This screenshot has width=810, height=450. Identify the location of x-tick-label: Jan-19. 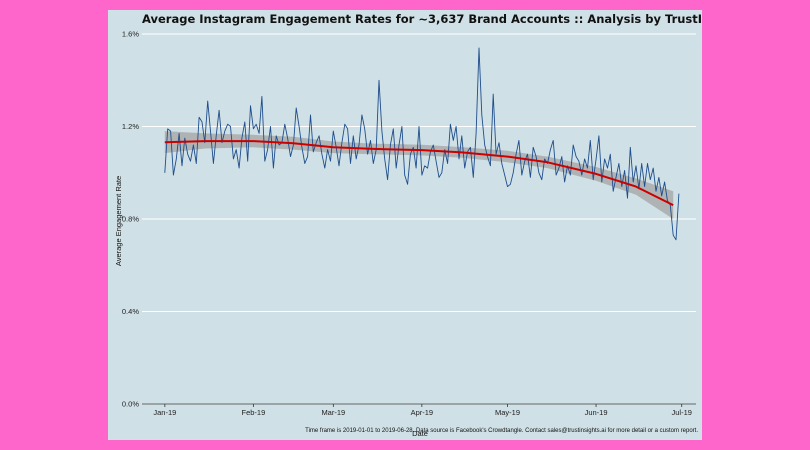
(164, 412).